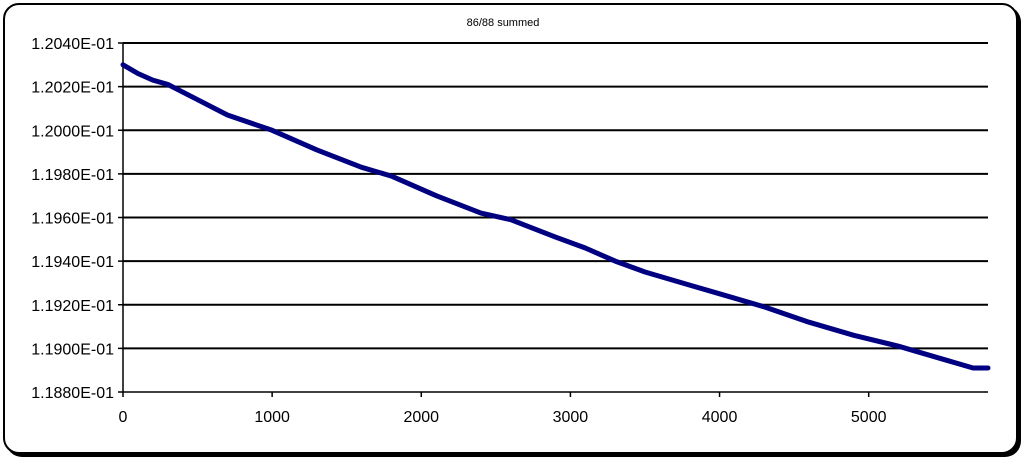 Image resolution: width=1024 pixels, height=459 pixels. I want to click on y-tick-label: 1.1900E-01, so click(72, 349).